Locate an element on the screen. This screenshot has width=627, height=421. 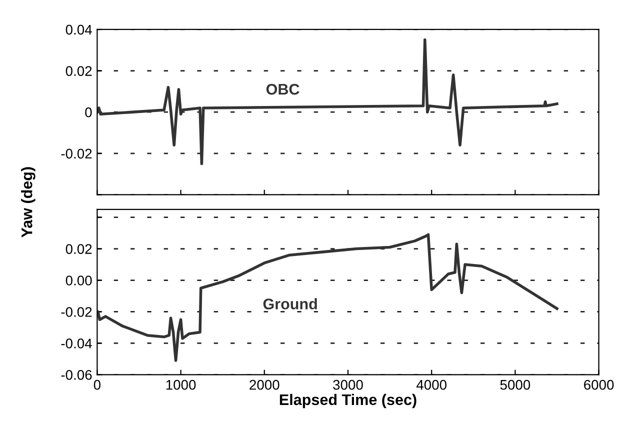
x-tick-label: 1000 is located at coordinates (181, 385).